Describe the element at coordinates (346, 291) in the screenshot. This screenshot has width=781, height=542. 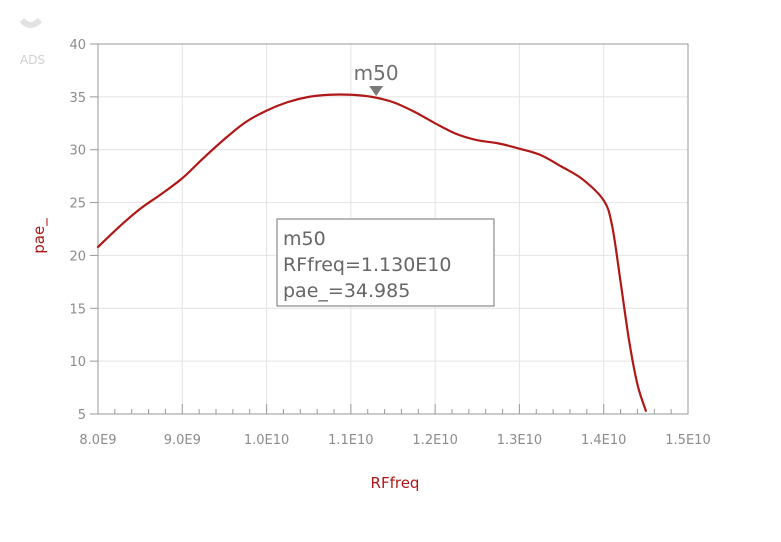
I see `readout-line-y: pae_=34.985` at that location.